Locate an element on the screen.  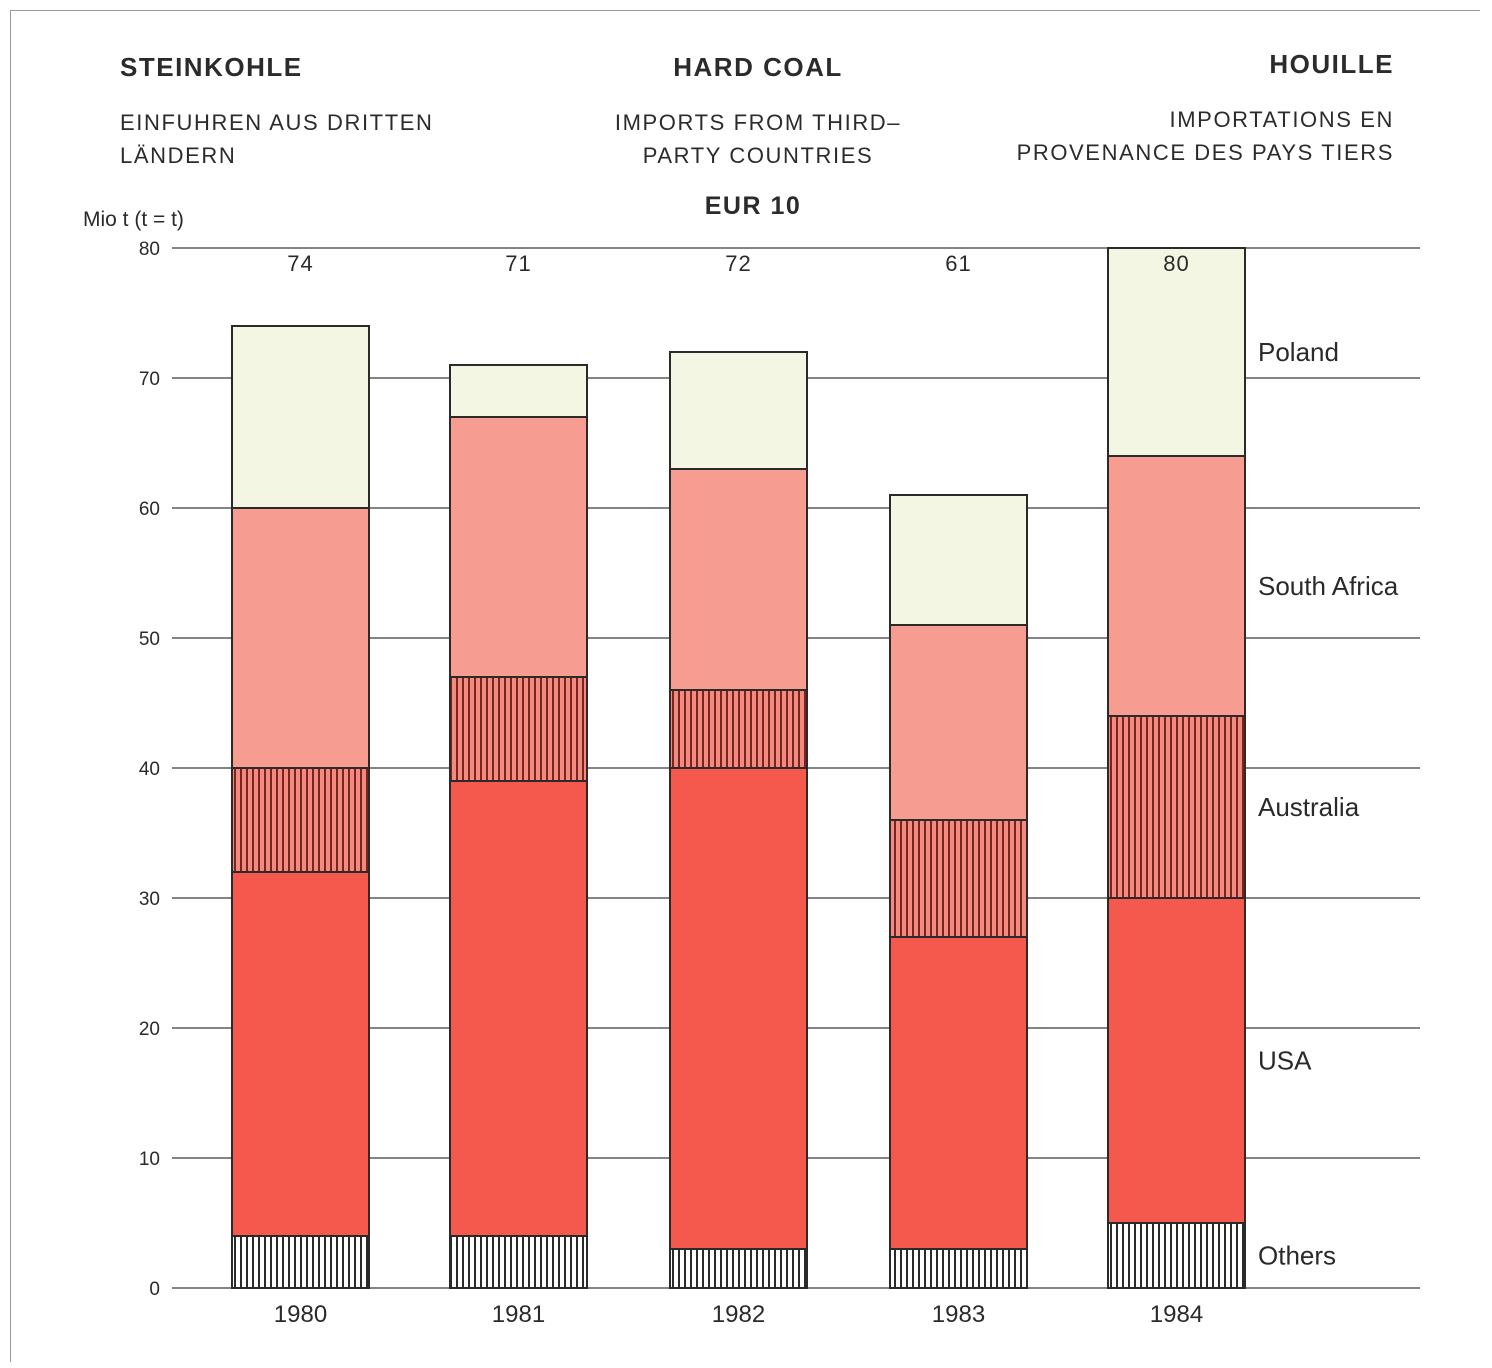
subtitle-german: EINFUHREN AUS DRITTEN LÄNDERN is located at coordinates (277, 139).